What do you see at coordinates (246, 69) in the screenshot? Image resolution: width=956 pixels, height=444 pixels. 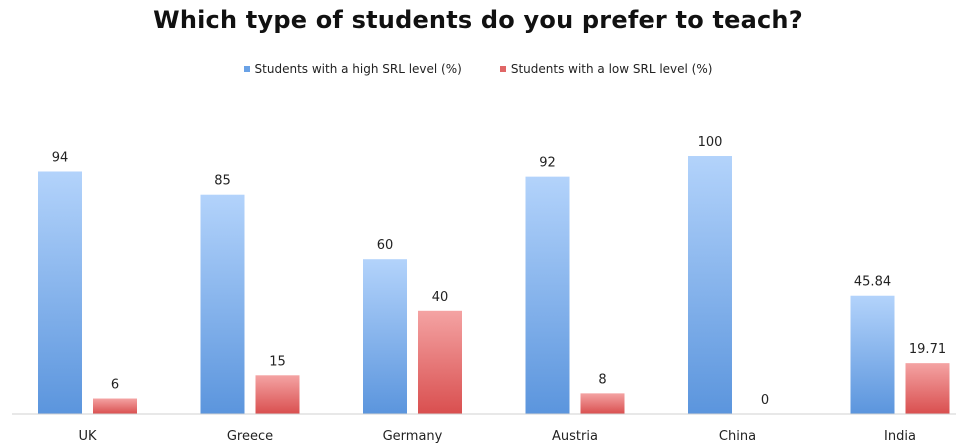 I see `legend-swatch-high` at bounding box center [246, 69].